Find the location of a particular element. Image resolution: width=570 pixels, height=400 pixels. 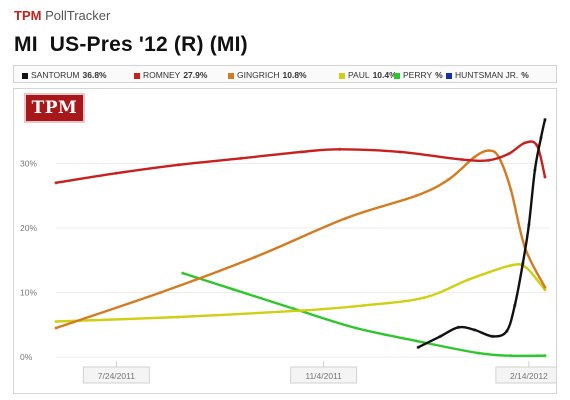

brand-polltracker: PollTracker is located at coordinates (78, 15).